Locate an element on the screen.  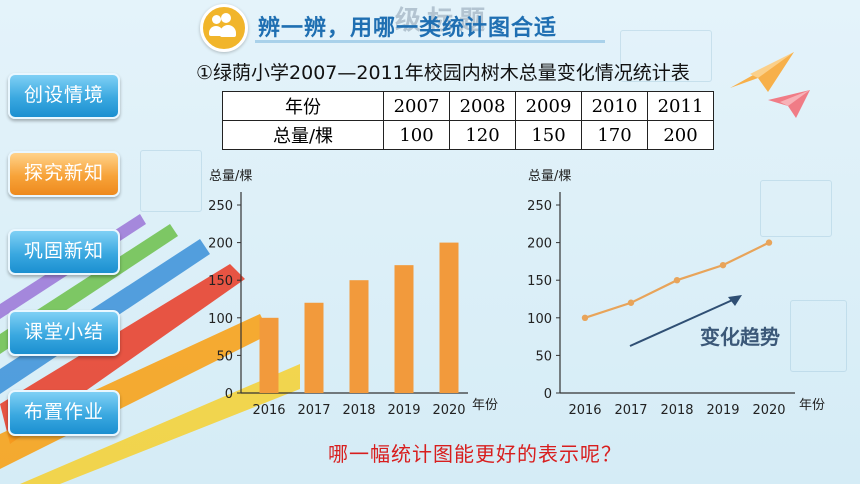
table-header-total: 总量/棵 is located at coordinates (303, 135).